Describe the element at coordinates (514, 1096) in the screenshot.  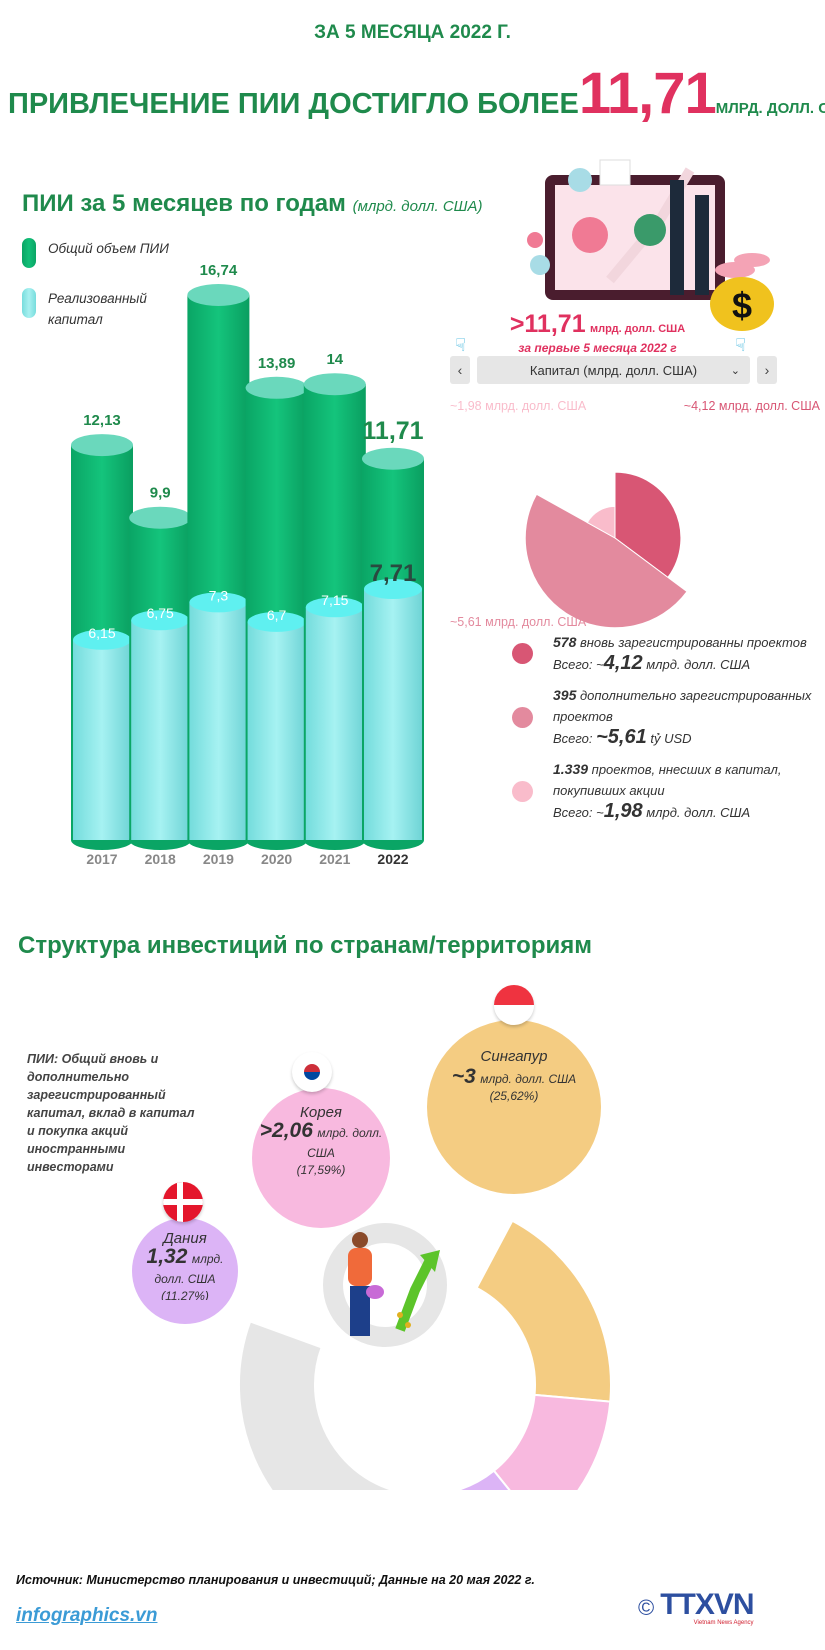
I see `country-pct: (25,62%)` at that location.